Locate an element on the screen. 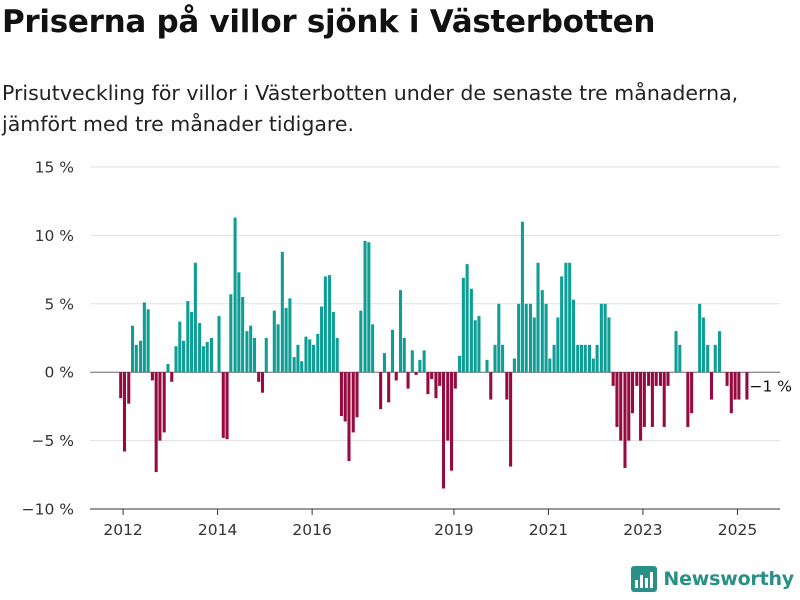 This screenshot has width=800, height=600. x-tick-label: 2016 is located at coordinates (311, 530).